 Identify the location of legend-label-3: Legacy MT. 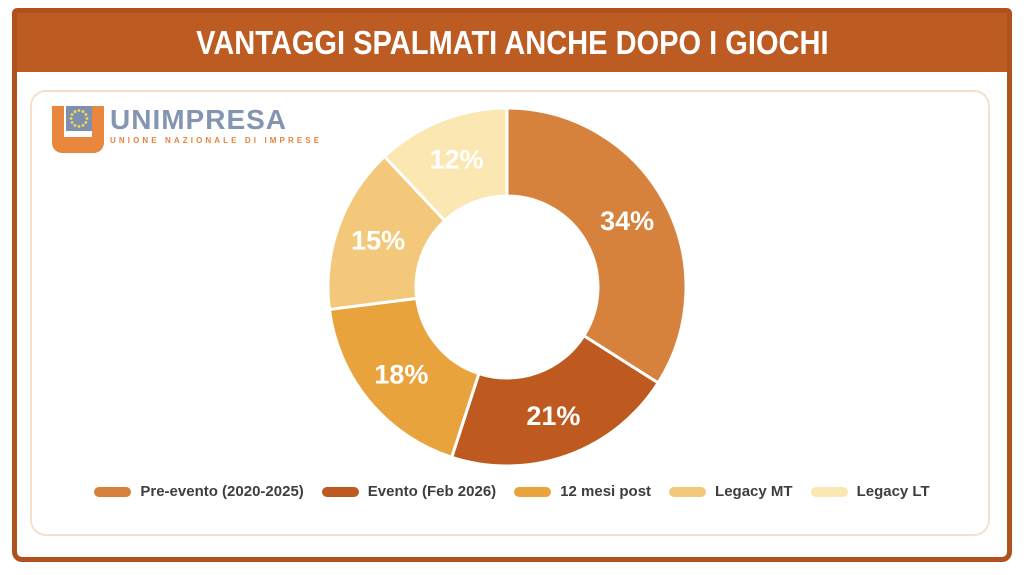
(754, 491).